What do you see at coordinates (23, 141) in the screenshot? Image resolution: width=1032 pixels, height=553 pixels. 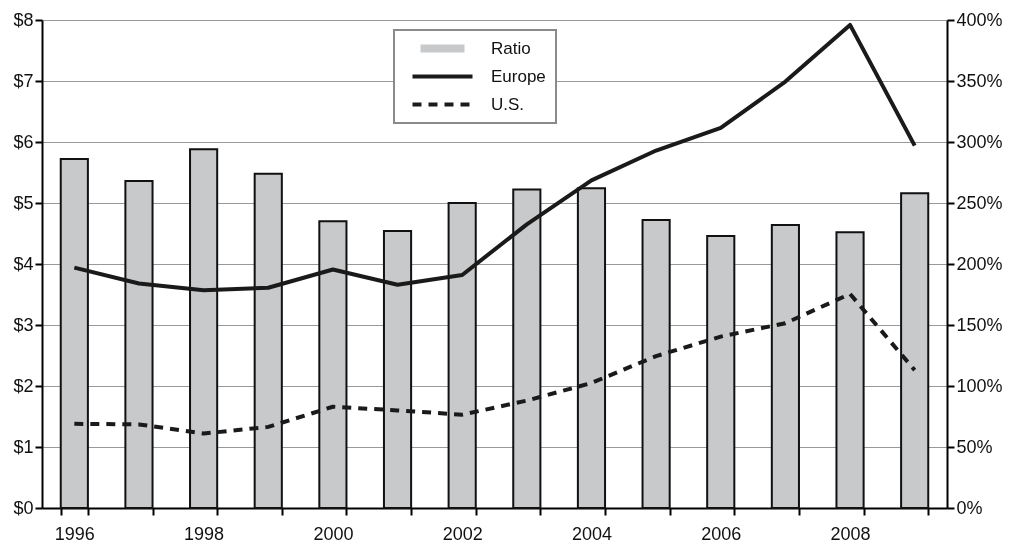 I see `y-tick-label: $6` at bounding box center [23, 141].